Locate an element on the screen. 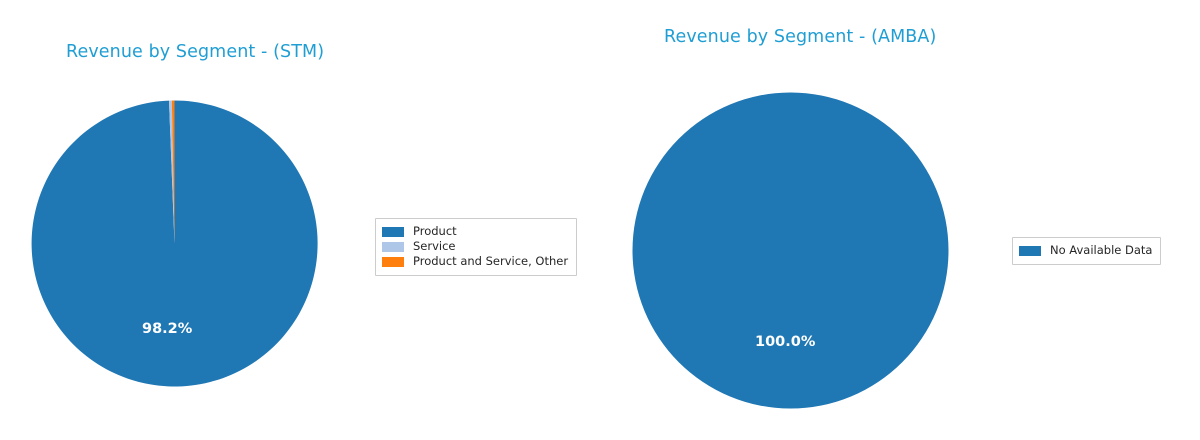 The height and width of the screenshot is (440, 1200). legend-label-service: Service is located at coordinates (434, 246).